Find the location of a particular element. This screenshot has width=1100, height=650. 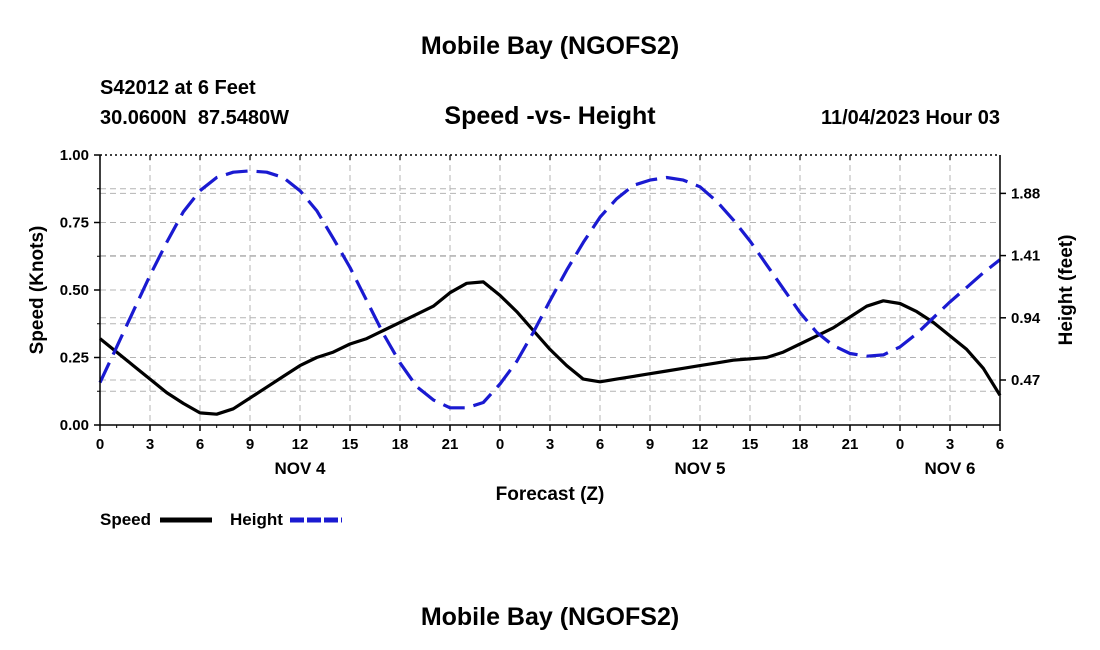

footer-title: Mobile Bay (NGOFS2) is located at coordinates (550, 617).